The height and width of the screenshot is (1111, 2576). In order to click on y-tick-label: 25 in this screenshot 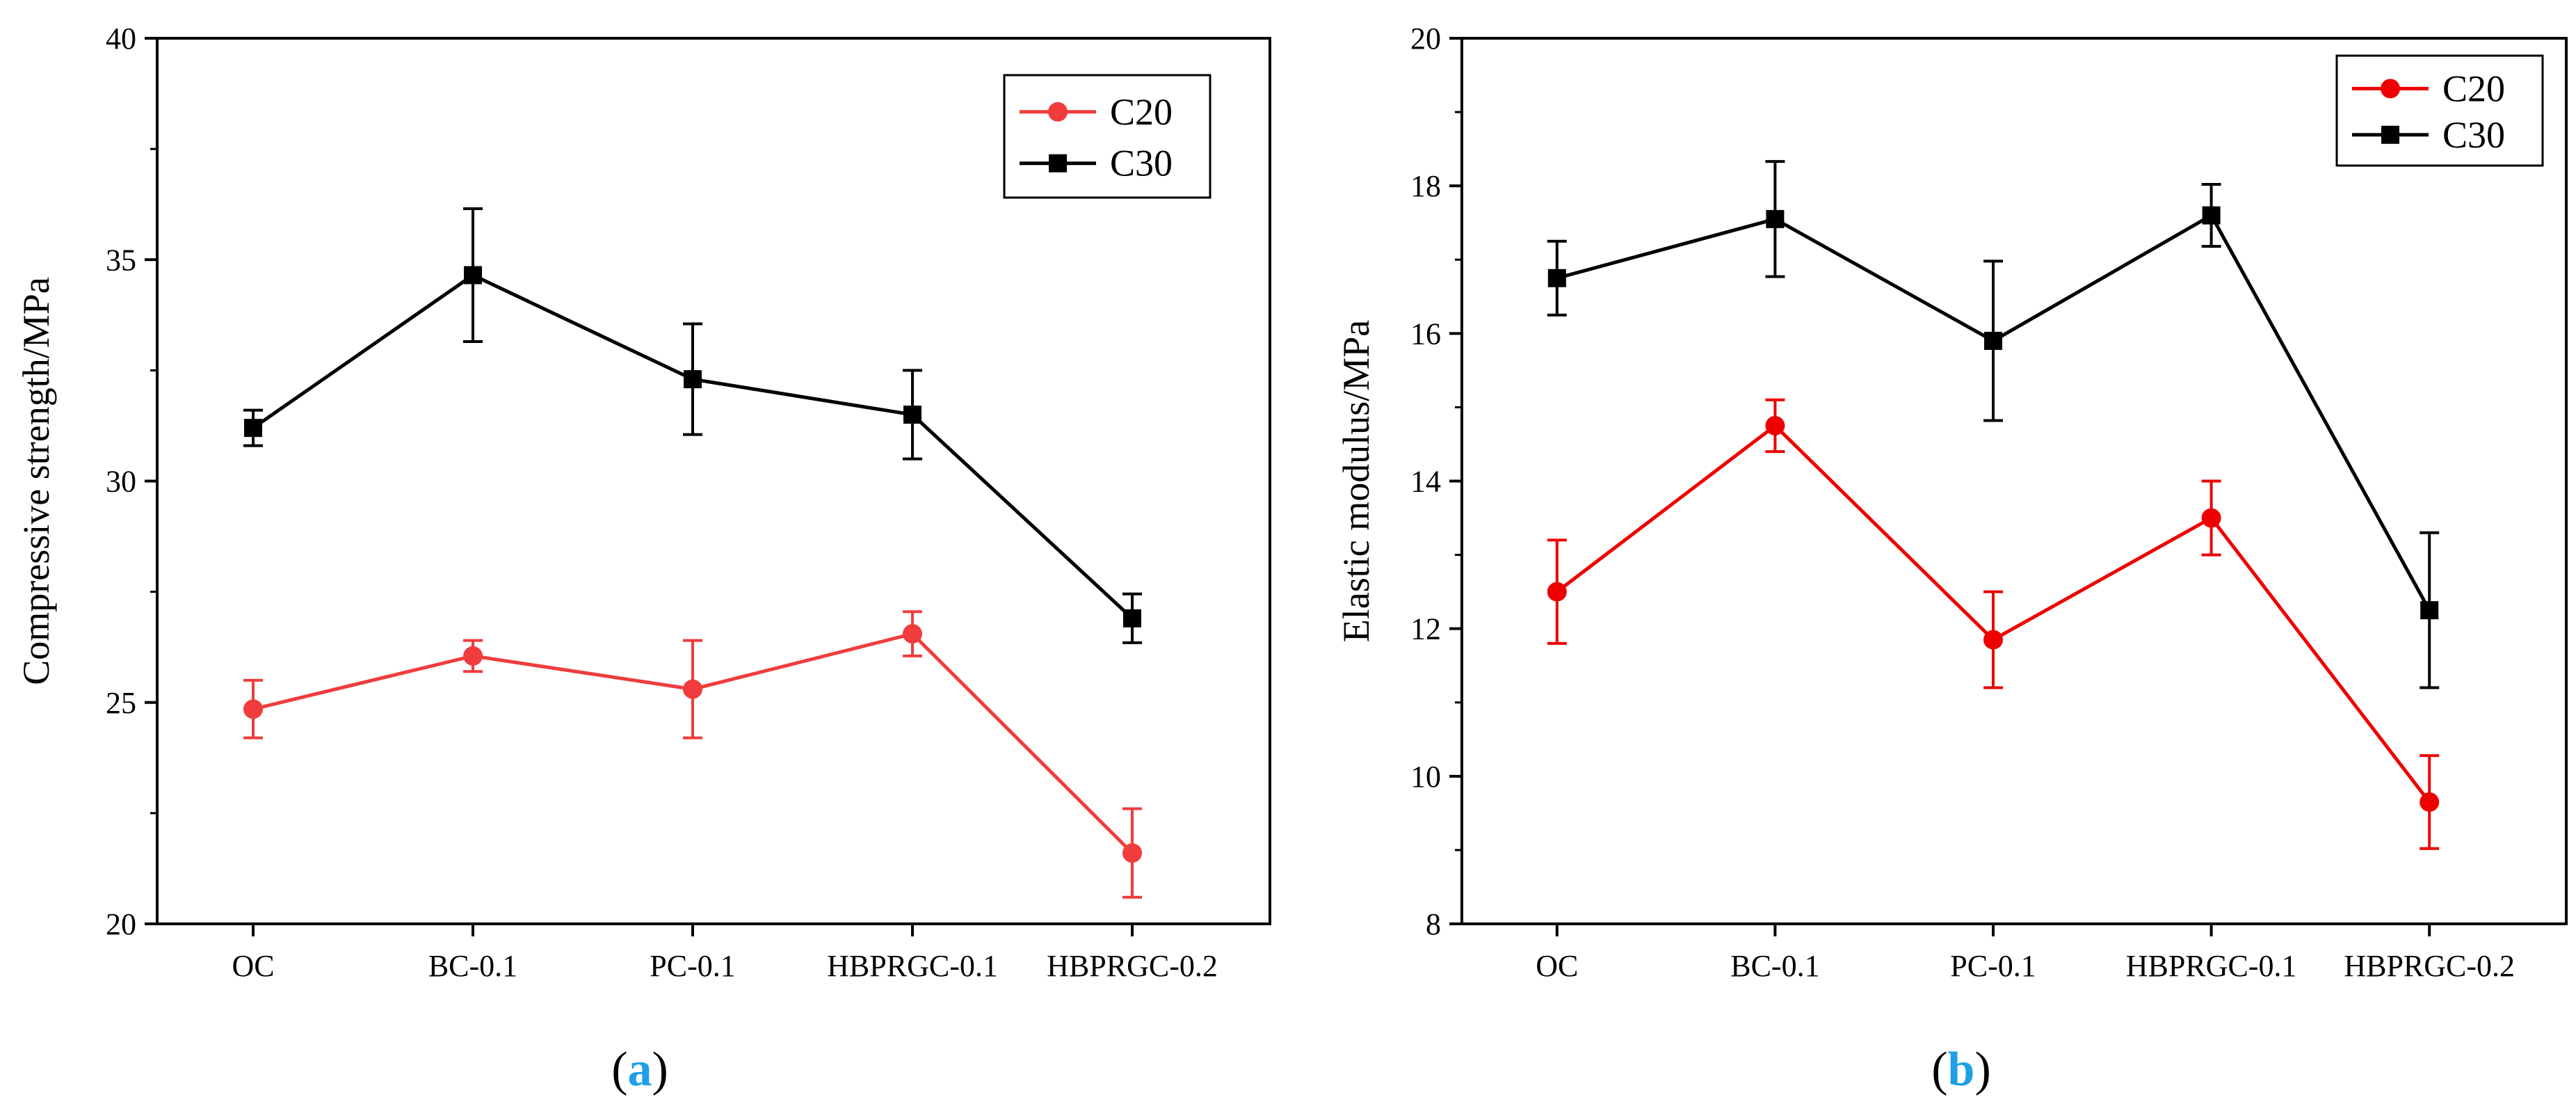, I will do `click(121, 703)`.